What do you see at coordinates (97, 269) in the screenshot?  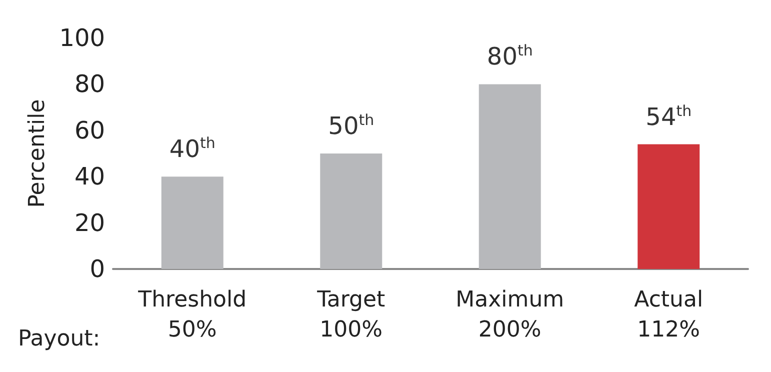 I see `y-tick-label: 0` at bounding box center [97, 269].